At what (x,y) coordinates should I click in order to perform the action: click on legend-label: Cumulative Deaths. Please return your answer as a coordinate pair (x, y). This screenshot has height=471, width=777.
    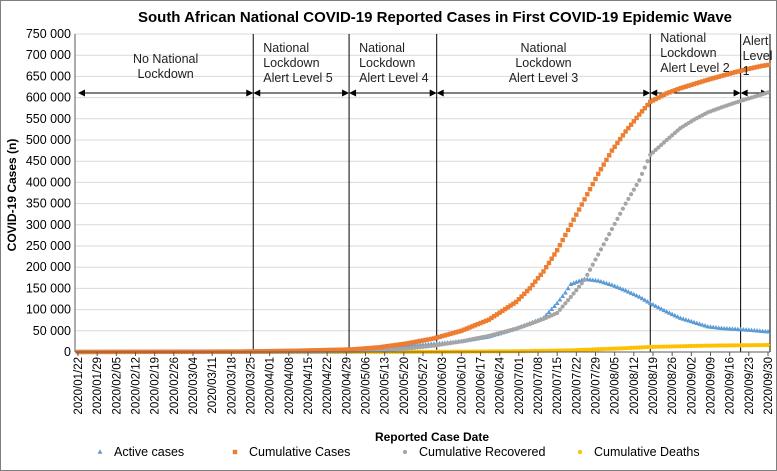
    Looking at the image, I should click on (647, 452).